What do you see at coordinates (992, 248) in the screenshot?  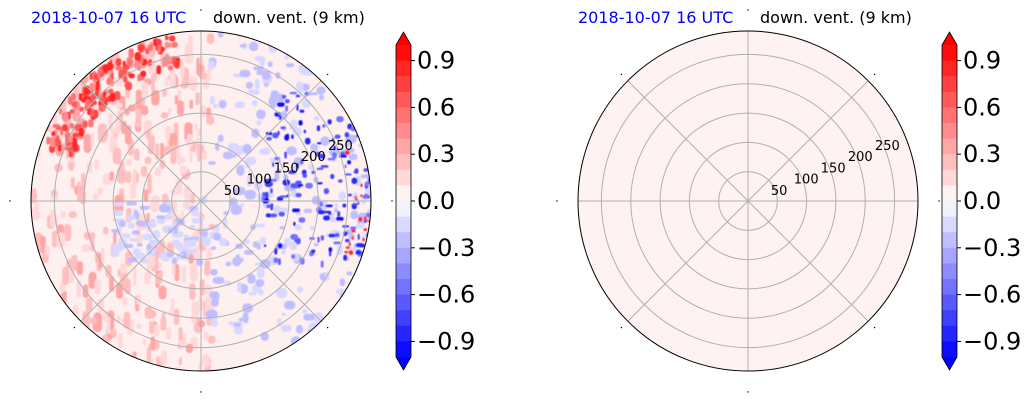 I see `right-colorbar-tick-label-4: −0.3` at bounding box center [992, 248].